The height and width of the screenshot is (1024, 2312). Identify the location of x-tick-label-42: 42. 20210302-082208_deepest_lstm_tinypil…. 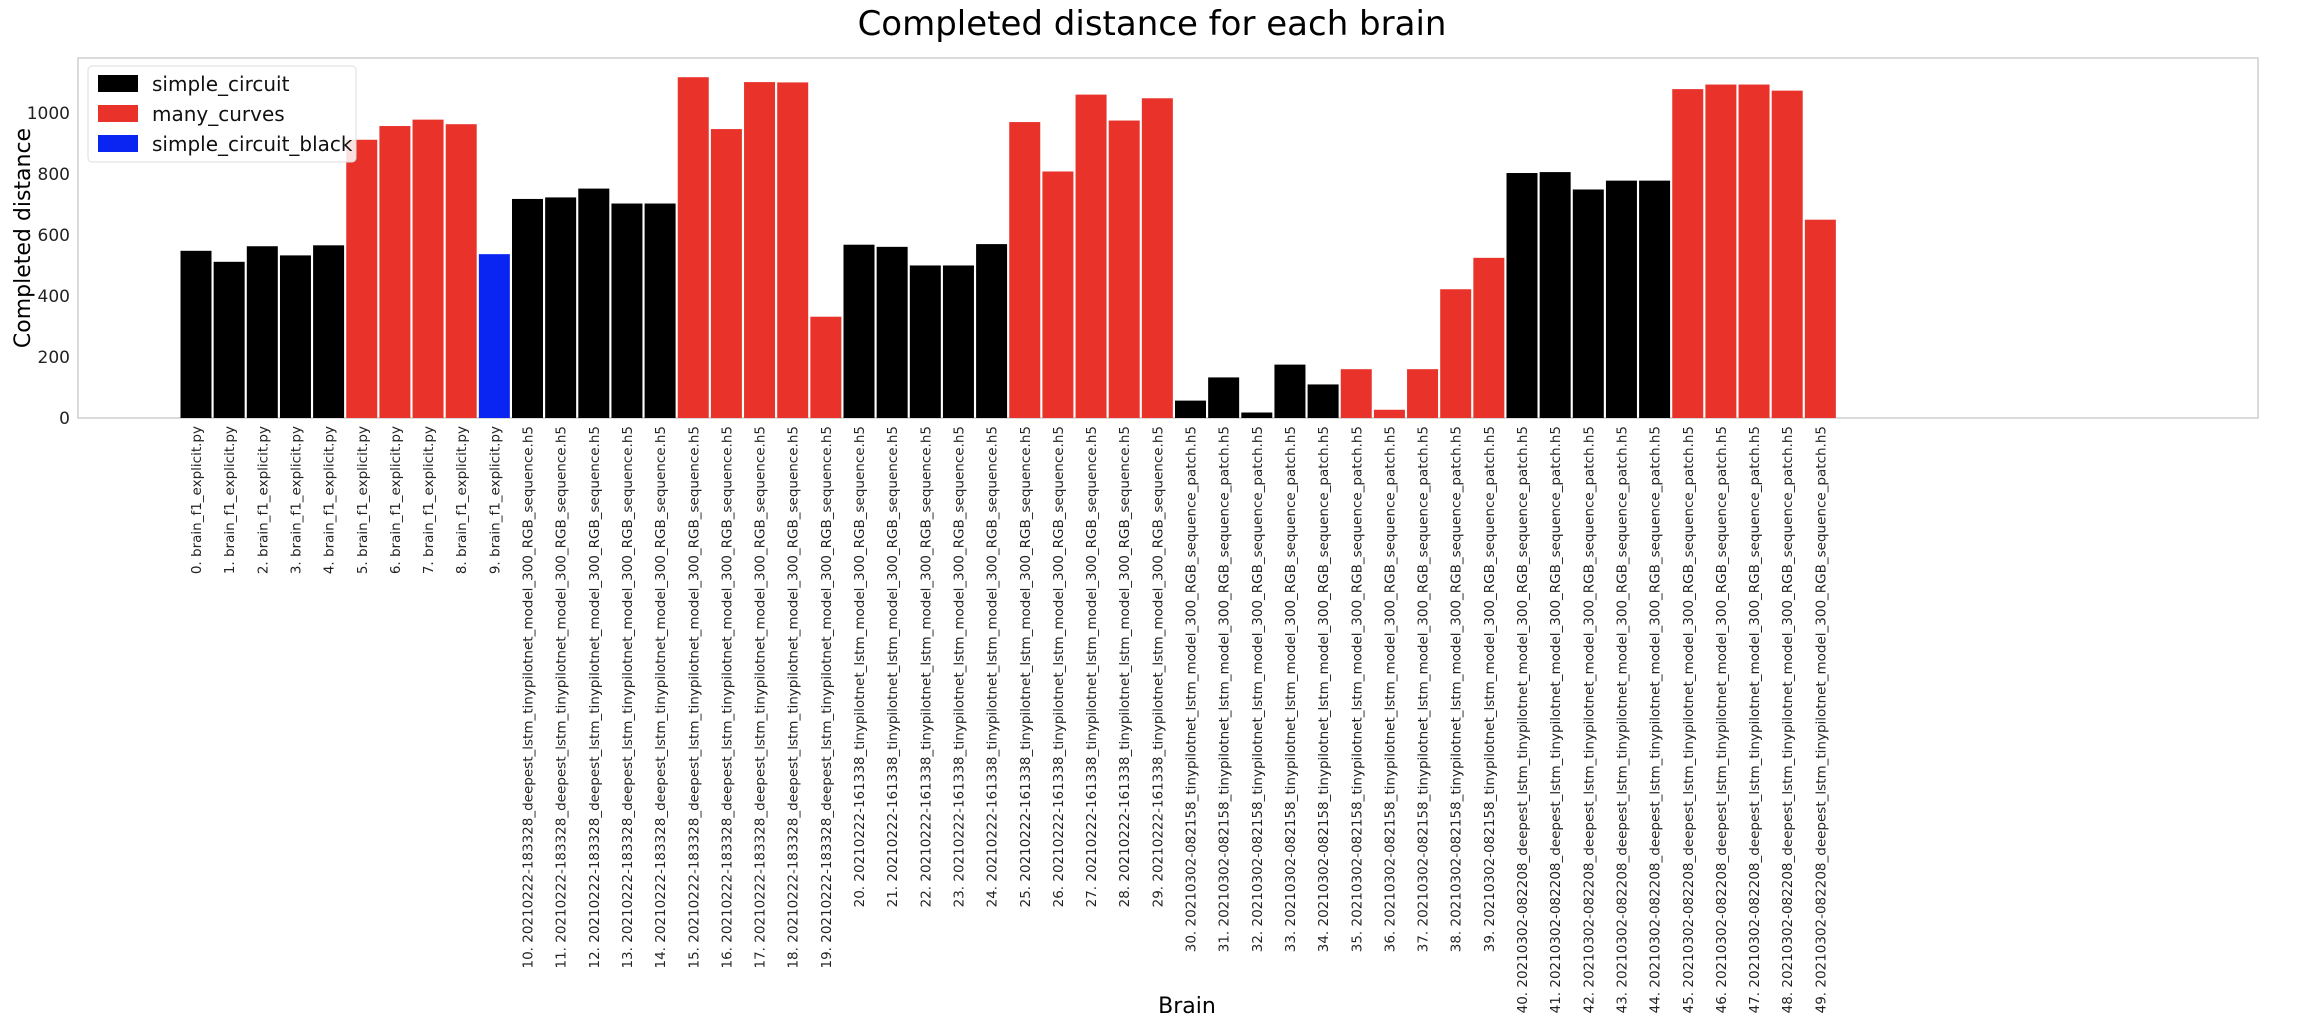
(1589, 719).